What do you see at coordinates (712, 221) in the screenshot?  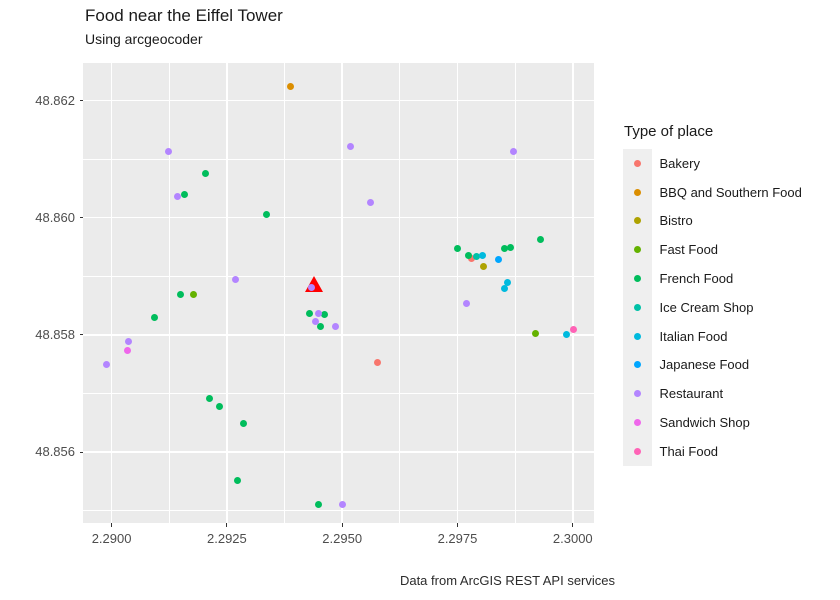 I see `legend-item-bistro: Bistro` at bounding box center [712, 221].